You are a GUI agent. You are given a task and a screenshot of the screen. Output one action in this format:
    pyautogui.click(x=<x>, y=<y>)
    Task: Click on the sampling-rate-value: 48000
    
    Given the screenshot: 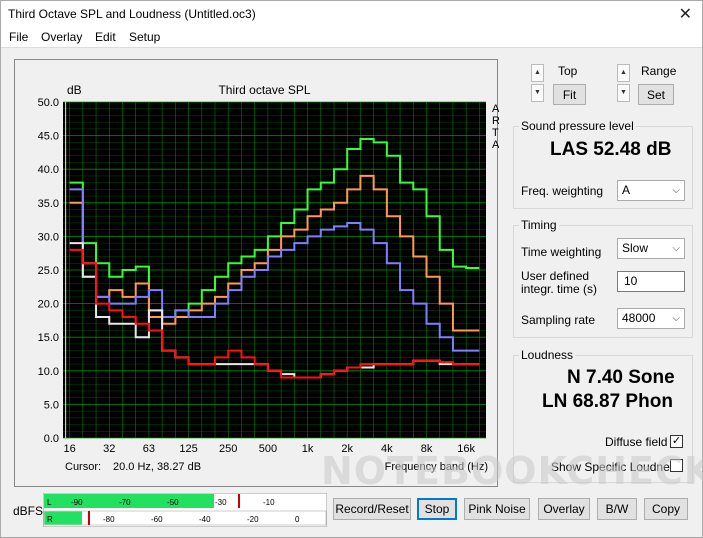 What is the action you would take?
    pyautogui.click(x=639, y=318)
    